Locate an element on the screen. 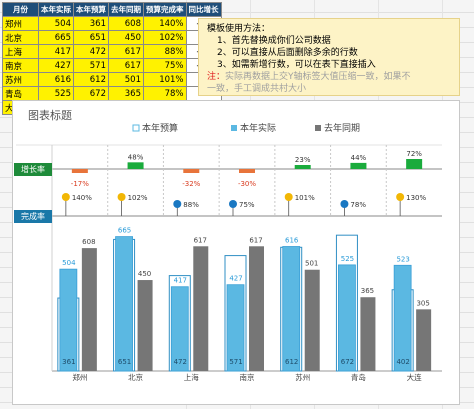  table-cell-budget: 672 is located at coordinates (91, 93).